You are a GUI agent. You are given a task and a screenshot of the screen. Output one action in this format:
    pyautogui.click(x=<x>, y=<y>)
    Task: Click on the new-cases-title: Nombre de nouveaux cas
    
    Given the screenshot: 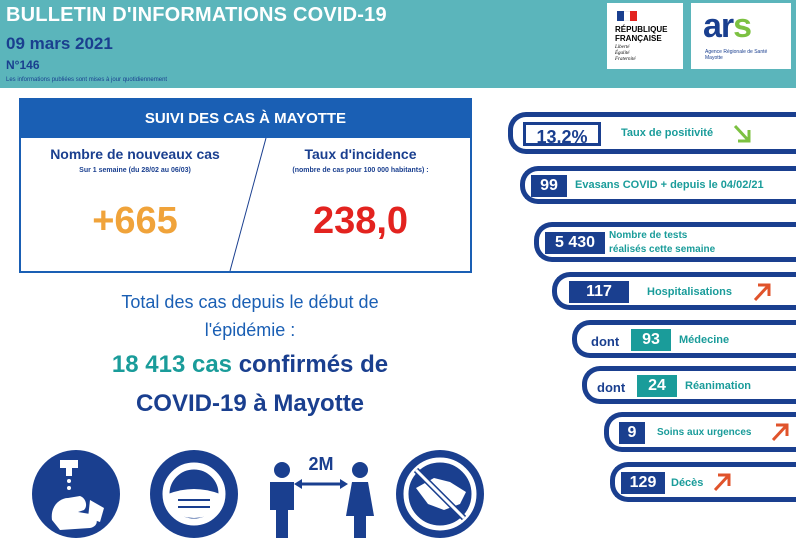 What is the action you would take?
    pyautogui.click(x=135, y=154)
    